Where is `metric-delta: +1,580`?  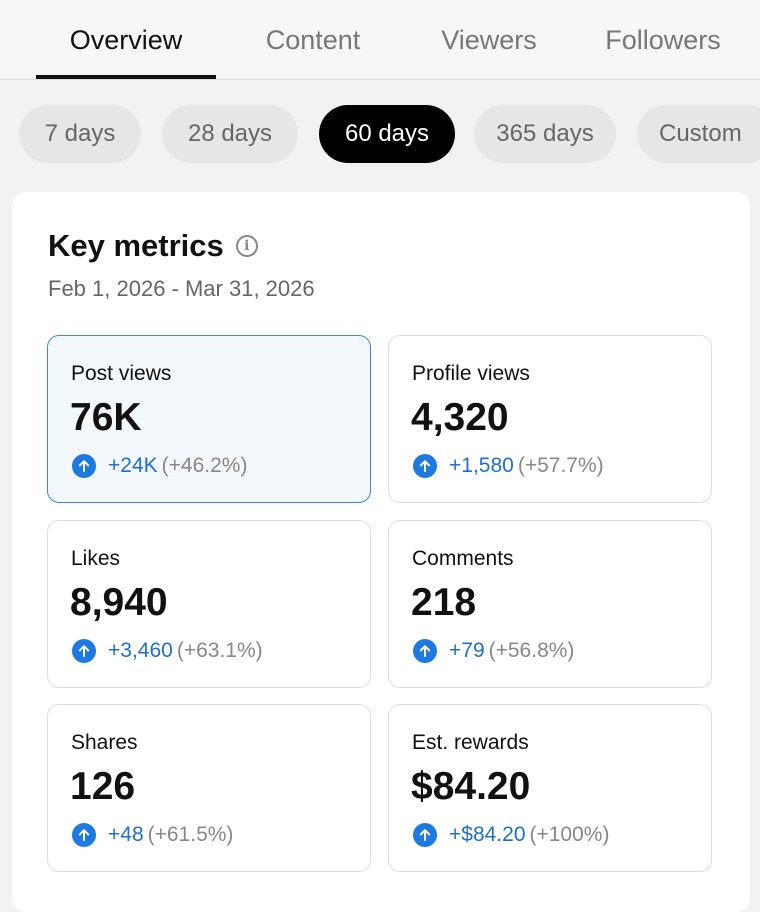
metric-delta: +1,580 is located at coordinates (481, 465).